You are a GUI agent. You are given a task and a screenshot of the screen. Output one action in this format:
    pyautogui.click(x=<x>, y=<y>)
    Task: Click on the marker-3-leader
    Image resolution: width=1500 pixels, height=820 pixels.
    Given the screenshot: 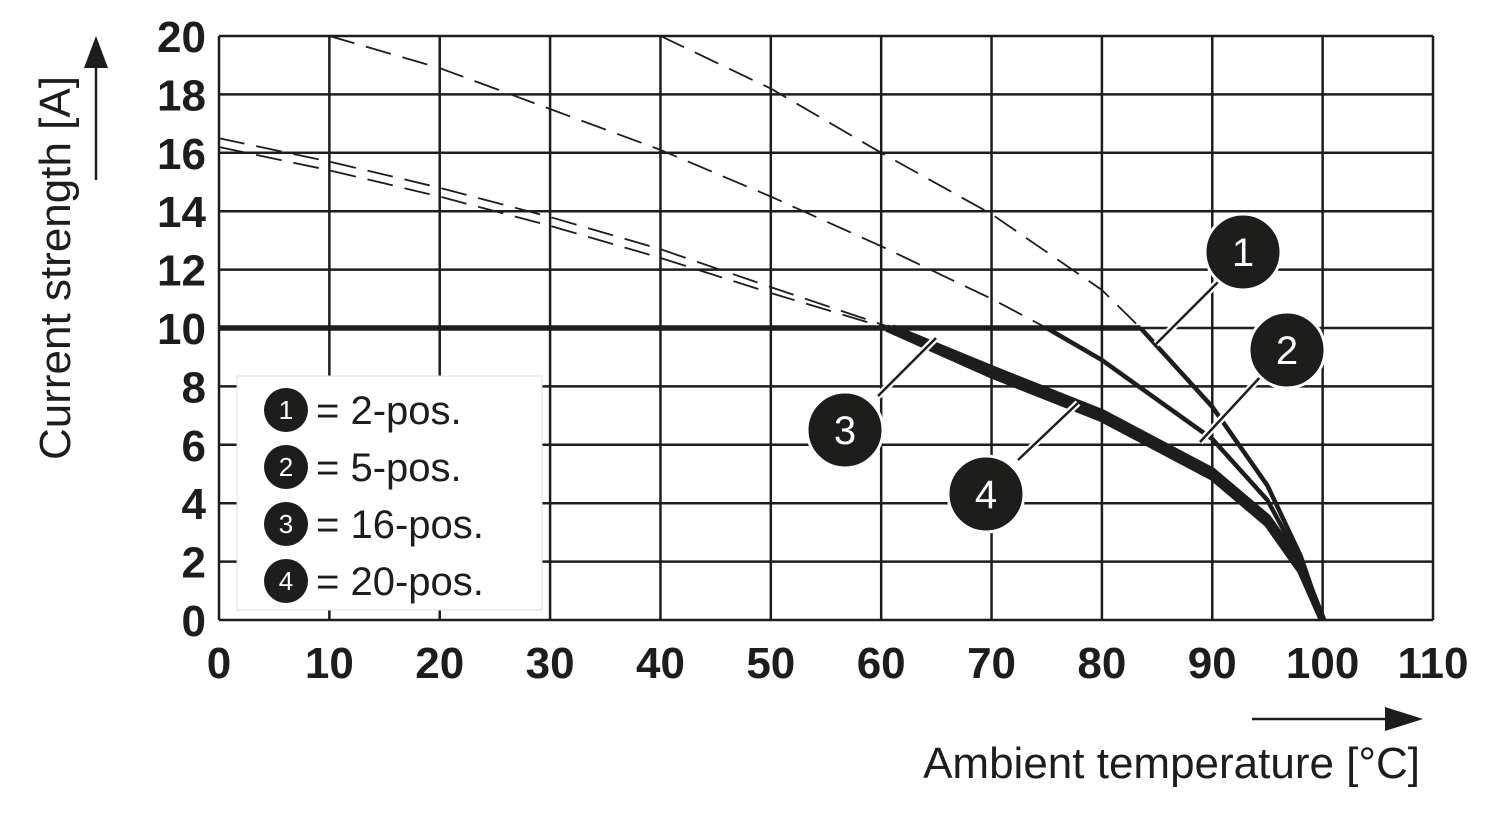 What is the action you would take?
    pyautogui.click(x=907, y=367)
    